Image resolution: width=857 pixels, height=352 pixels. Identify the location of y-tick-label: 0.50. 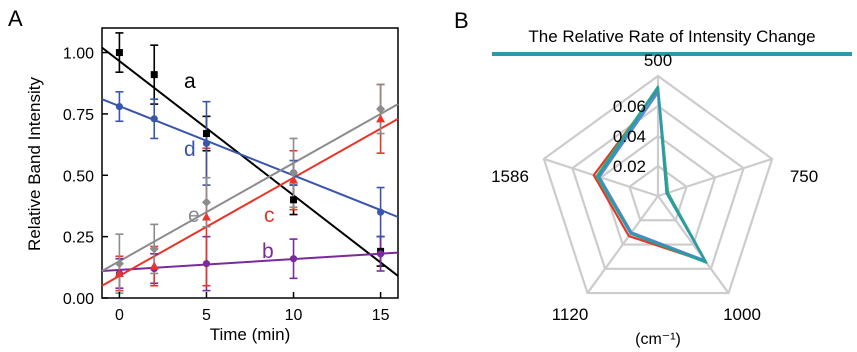
(78, 176).